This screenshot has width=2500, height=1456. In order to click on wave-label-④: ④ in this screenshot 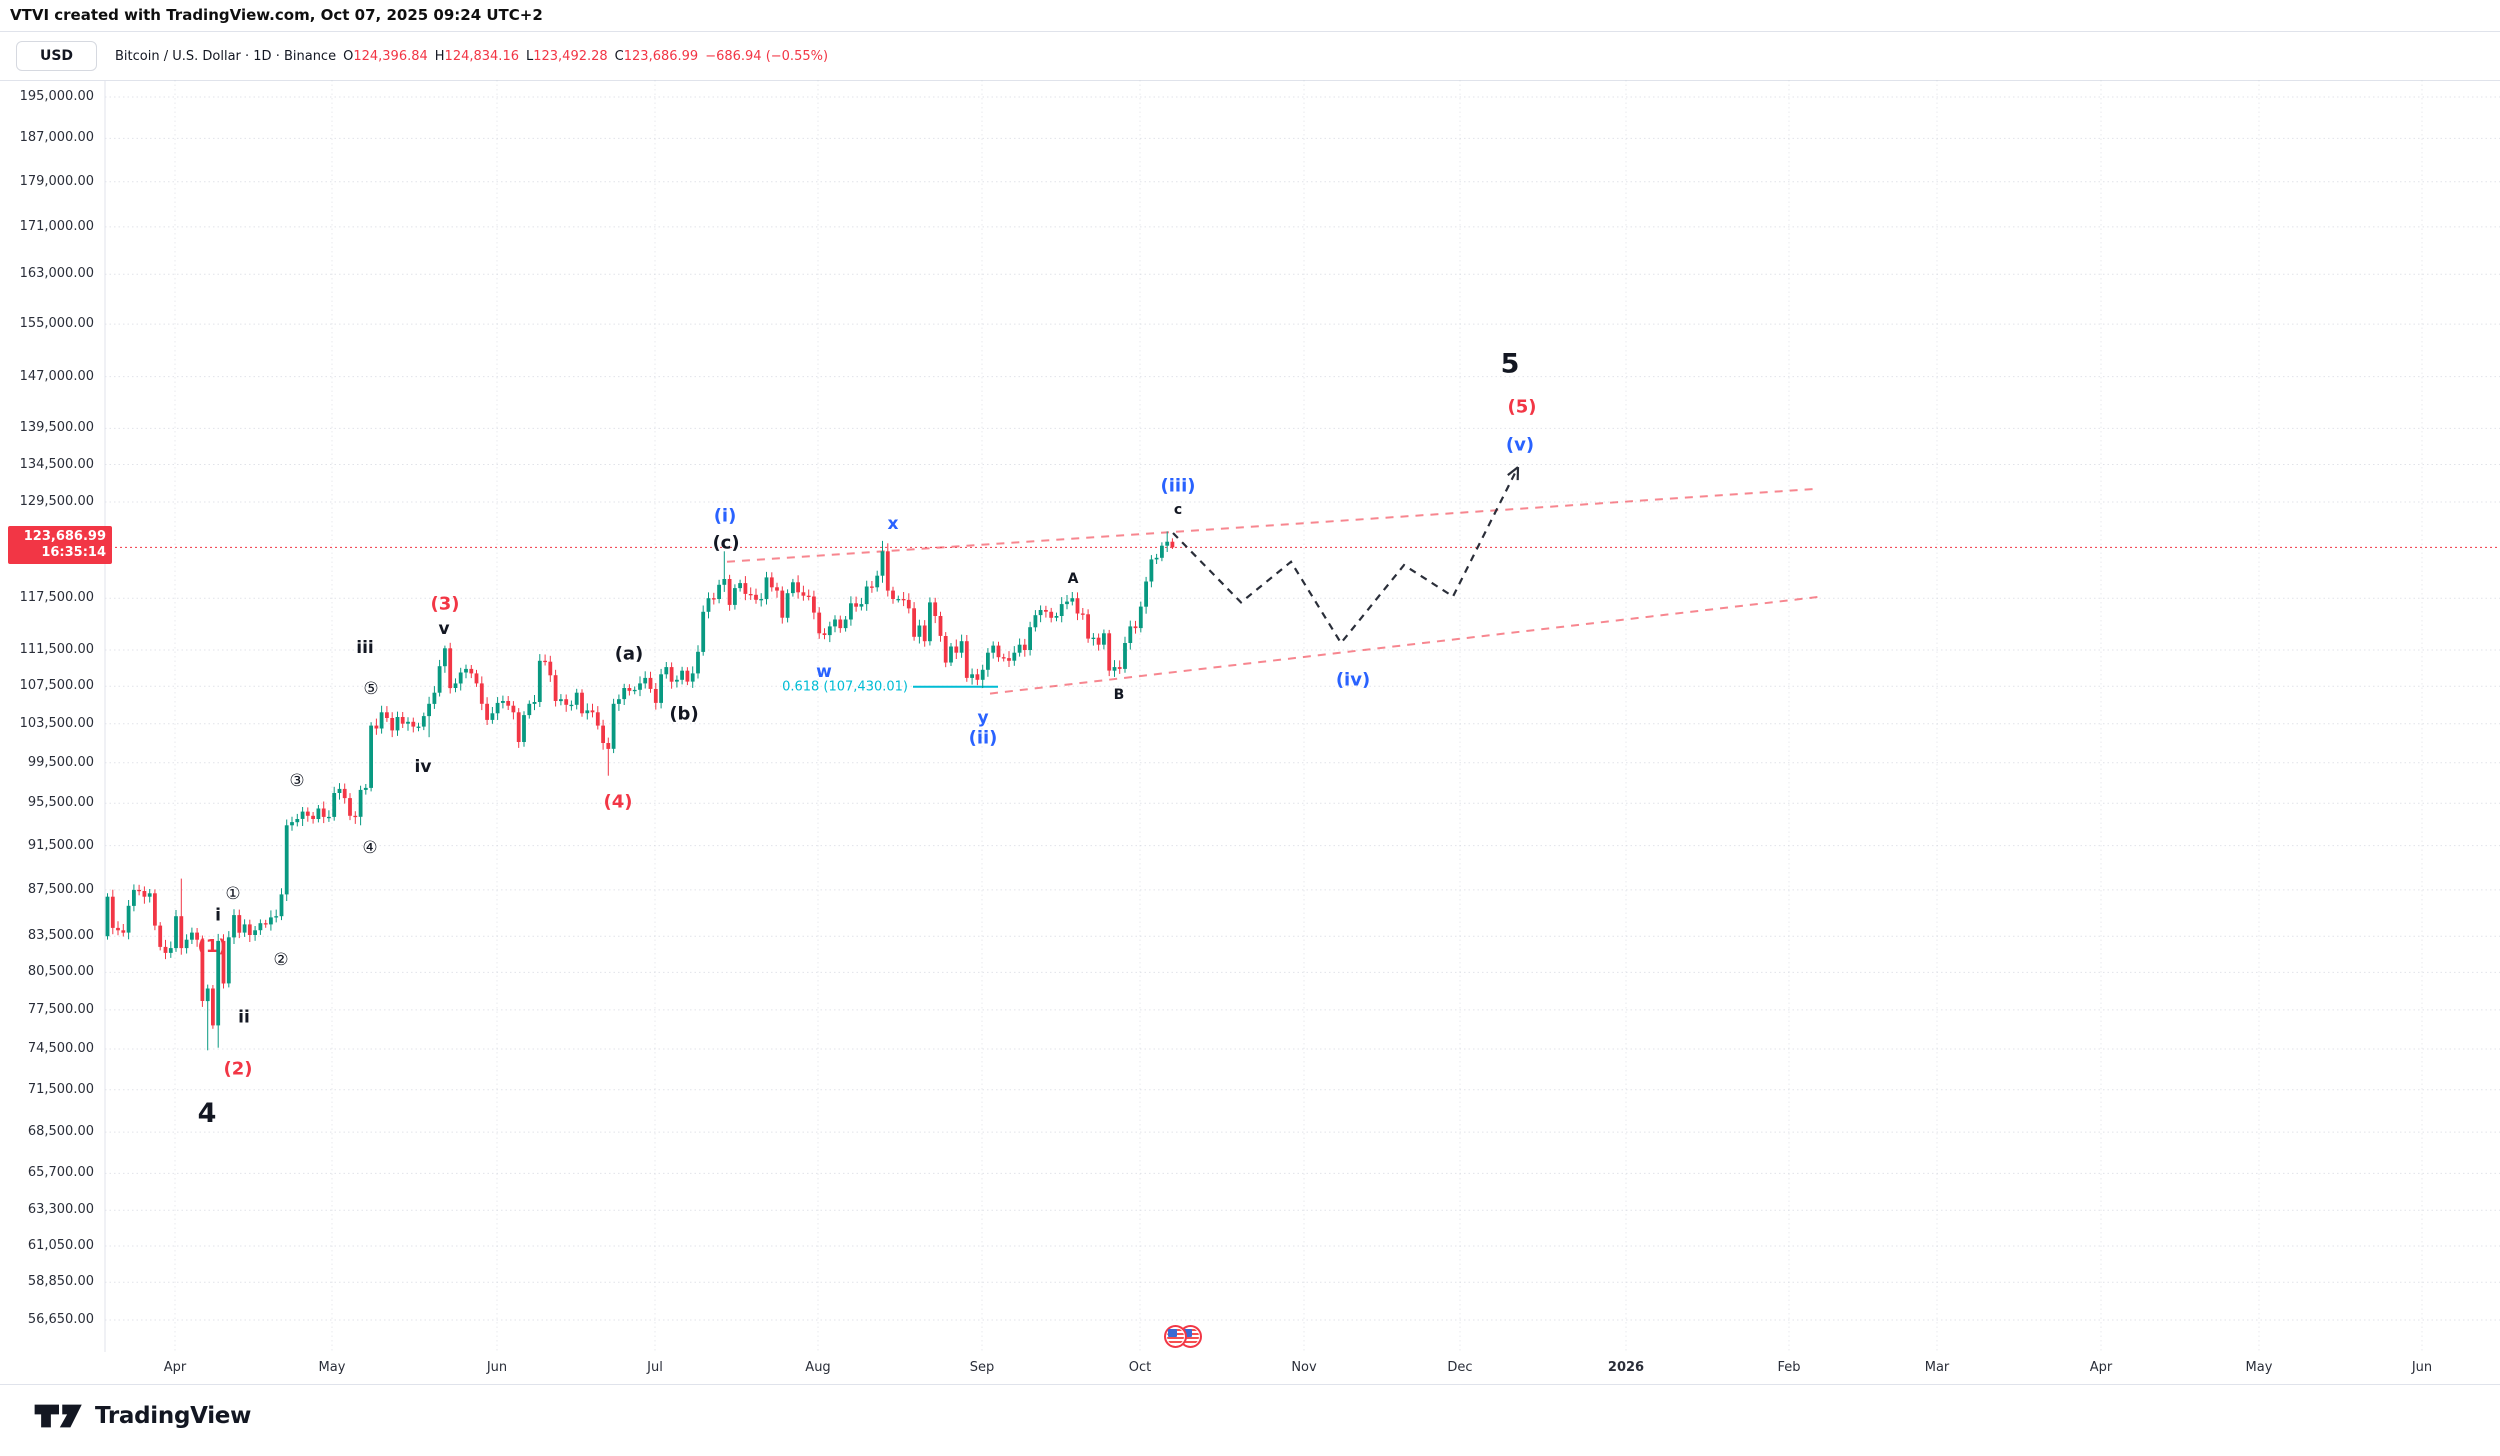, I will do `click(369, 848)`.